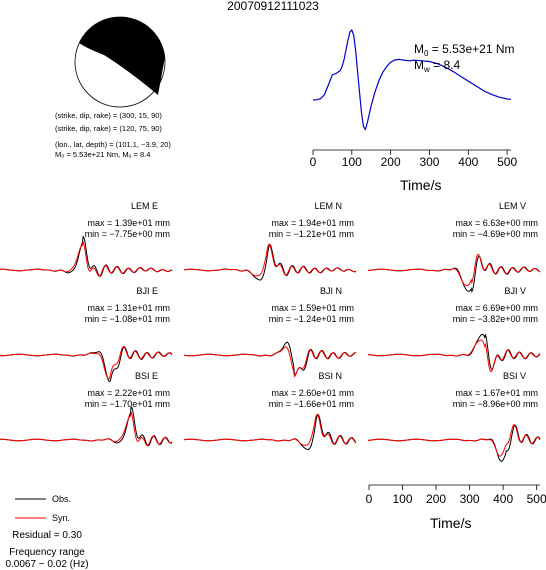  I want to click on stf-x-tick-label: 0, so click(313, 162).